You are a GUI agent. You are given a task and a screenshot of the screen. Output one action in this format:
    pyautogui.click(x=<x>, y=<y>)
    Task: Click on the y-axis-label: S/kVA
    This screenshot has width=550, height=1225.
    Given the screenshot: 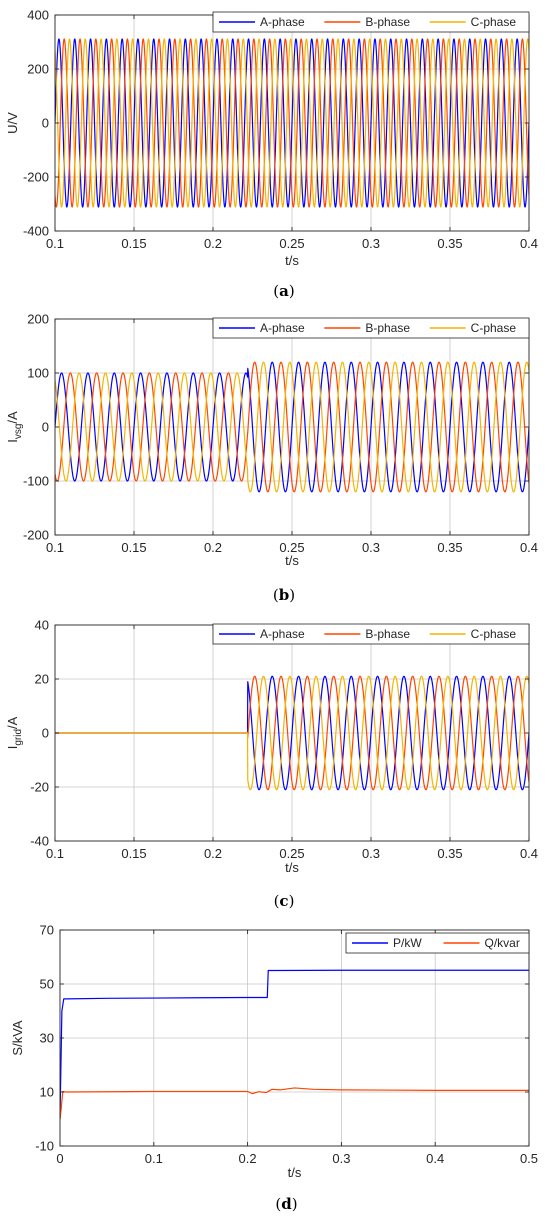 What is the action you would take?
    pyautogui.click(x=17, y=1037)
    